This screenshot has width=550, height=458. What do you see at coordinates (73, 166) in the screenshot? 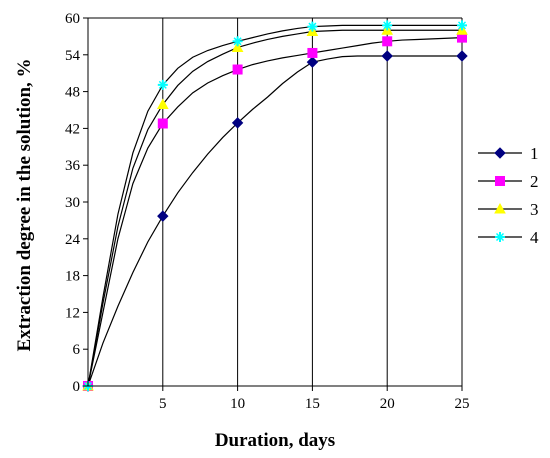
I see `y-tick-label: 36` at bounding box center [73, 166].